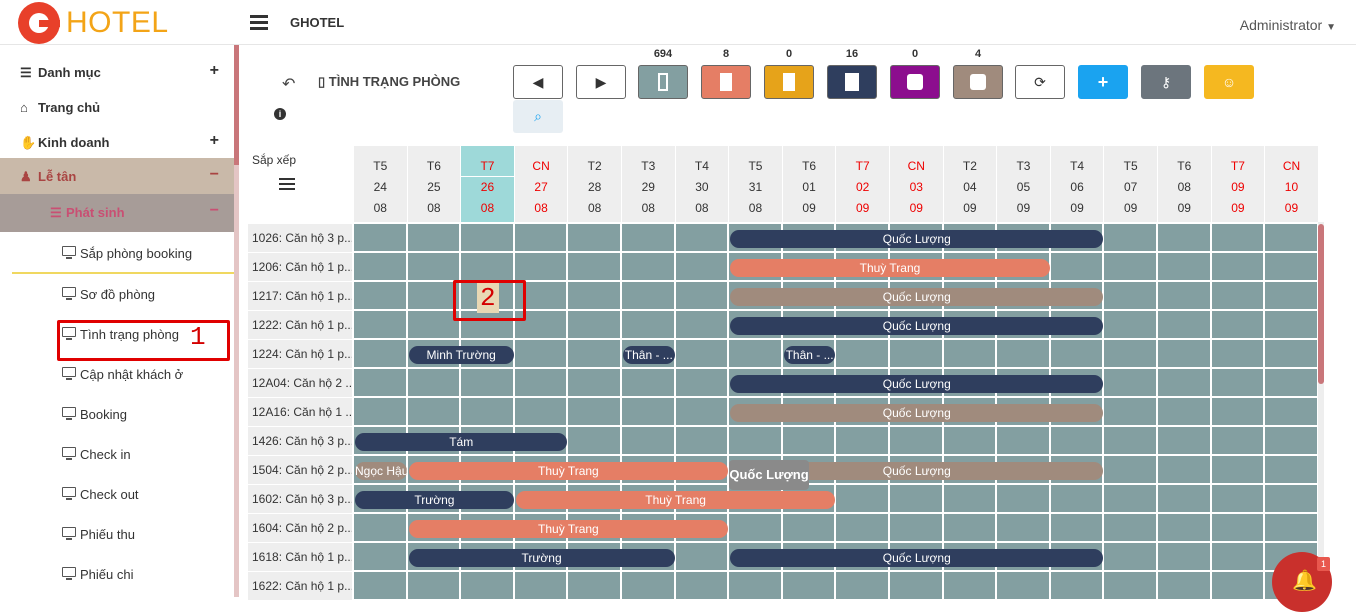 The height and width of the screenshot is (612, 1356). I want to click on add-button: +, so click(1103, 82).